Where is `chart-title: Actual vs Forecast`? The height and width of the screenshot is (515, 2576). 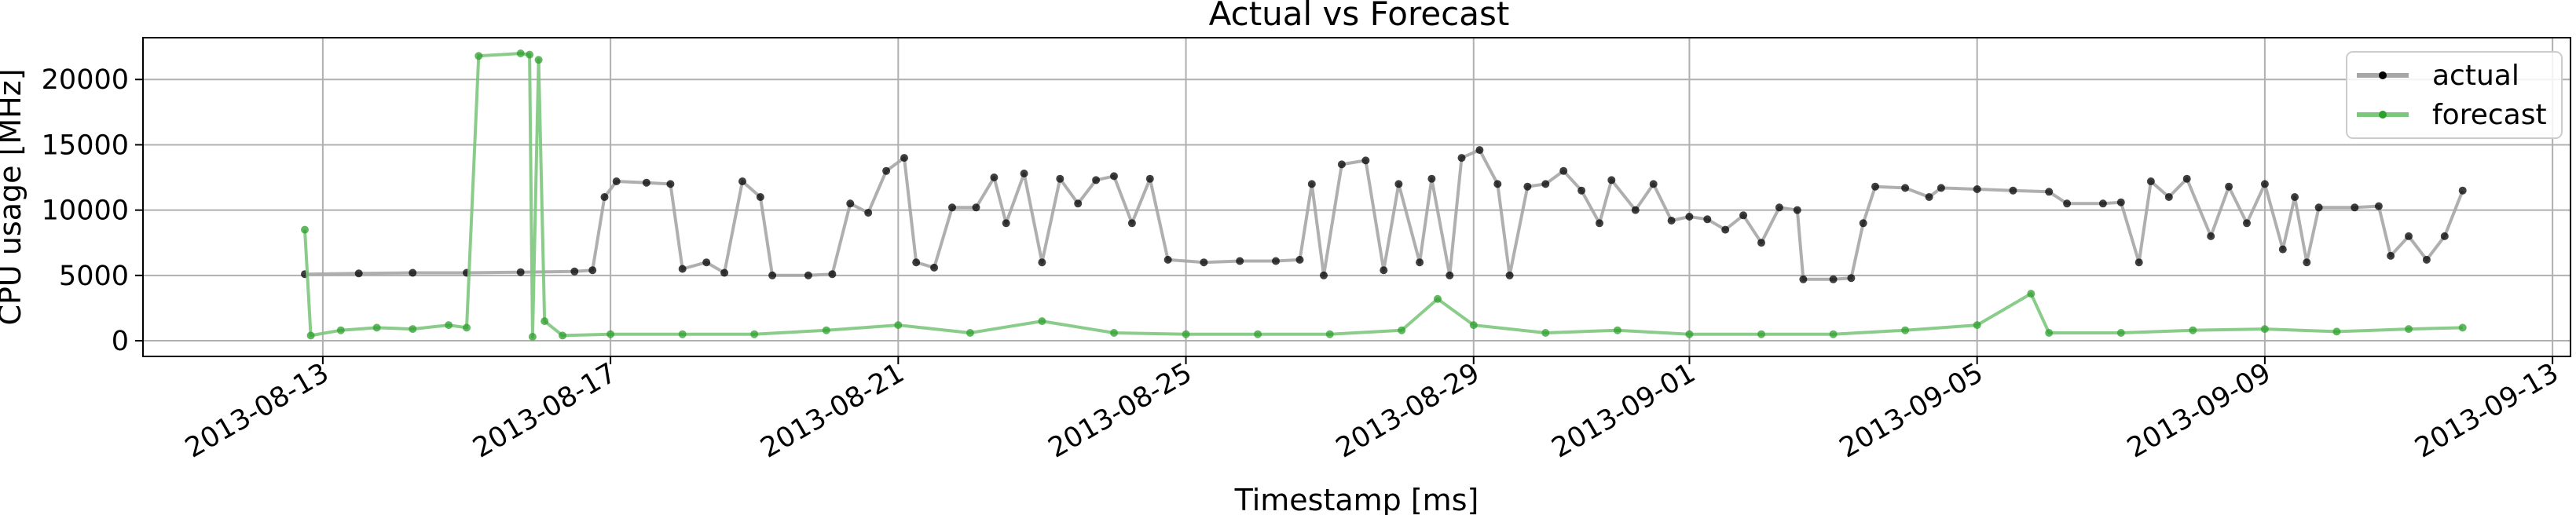 chart-title: Actual vs Forecast is located at coordinates (1359, 16).